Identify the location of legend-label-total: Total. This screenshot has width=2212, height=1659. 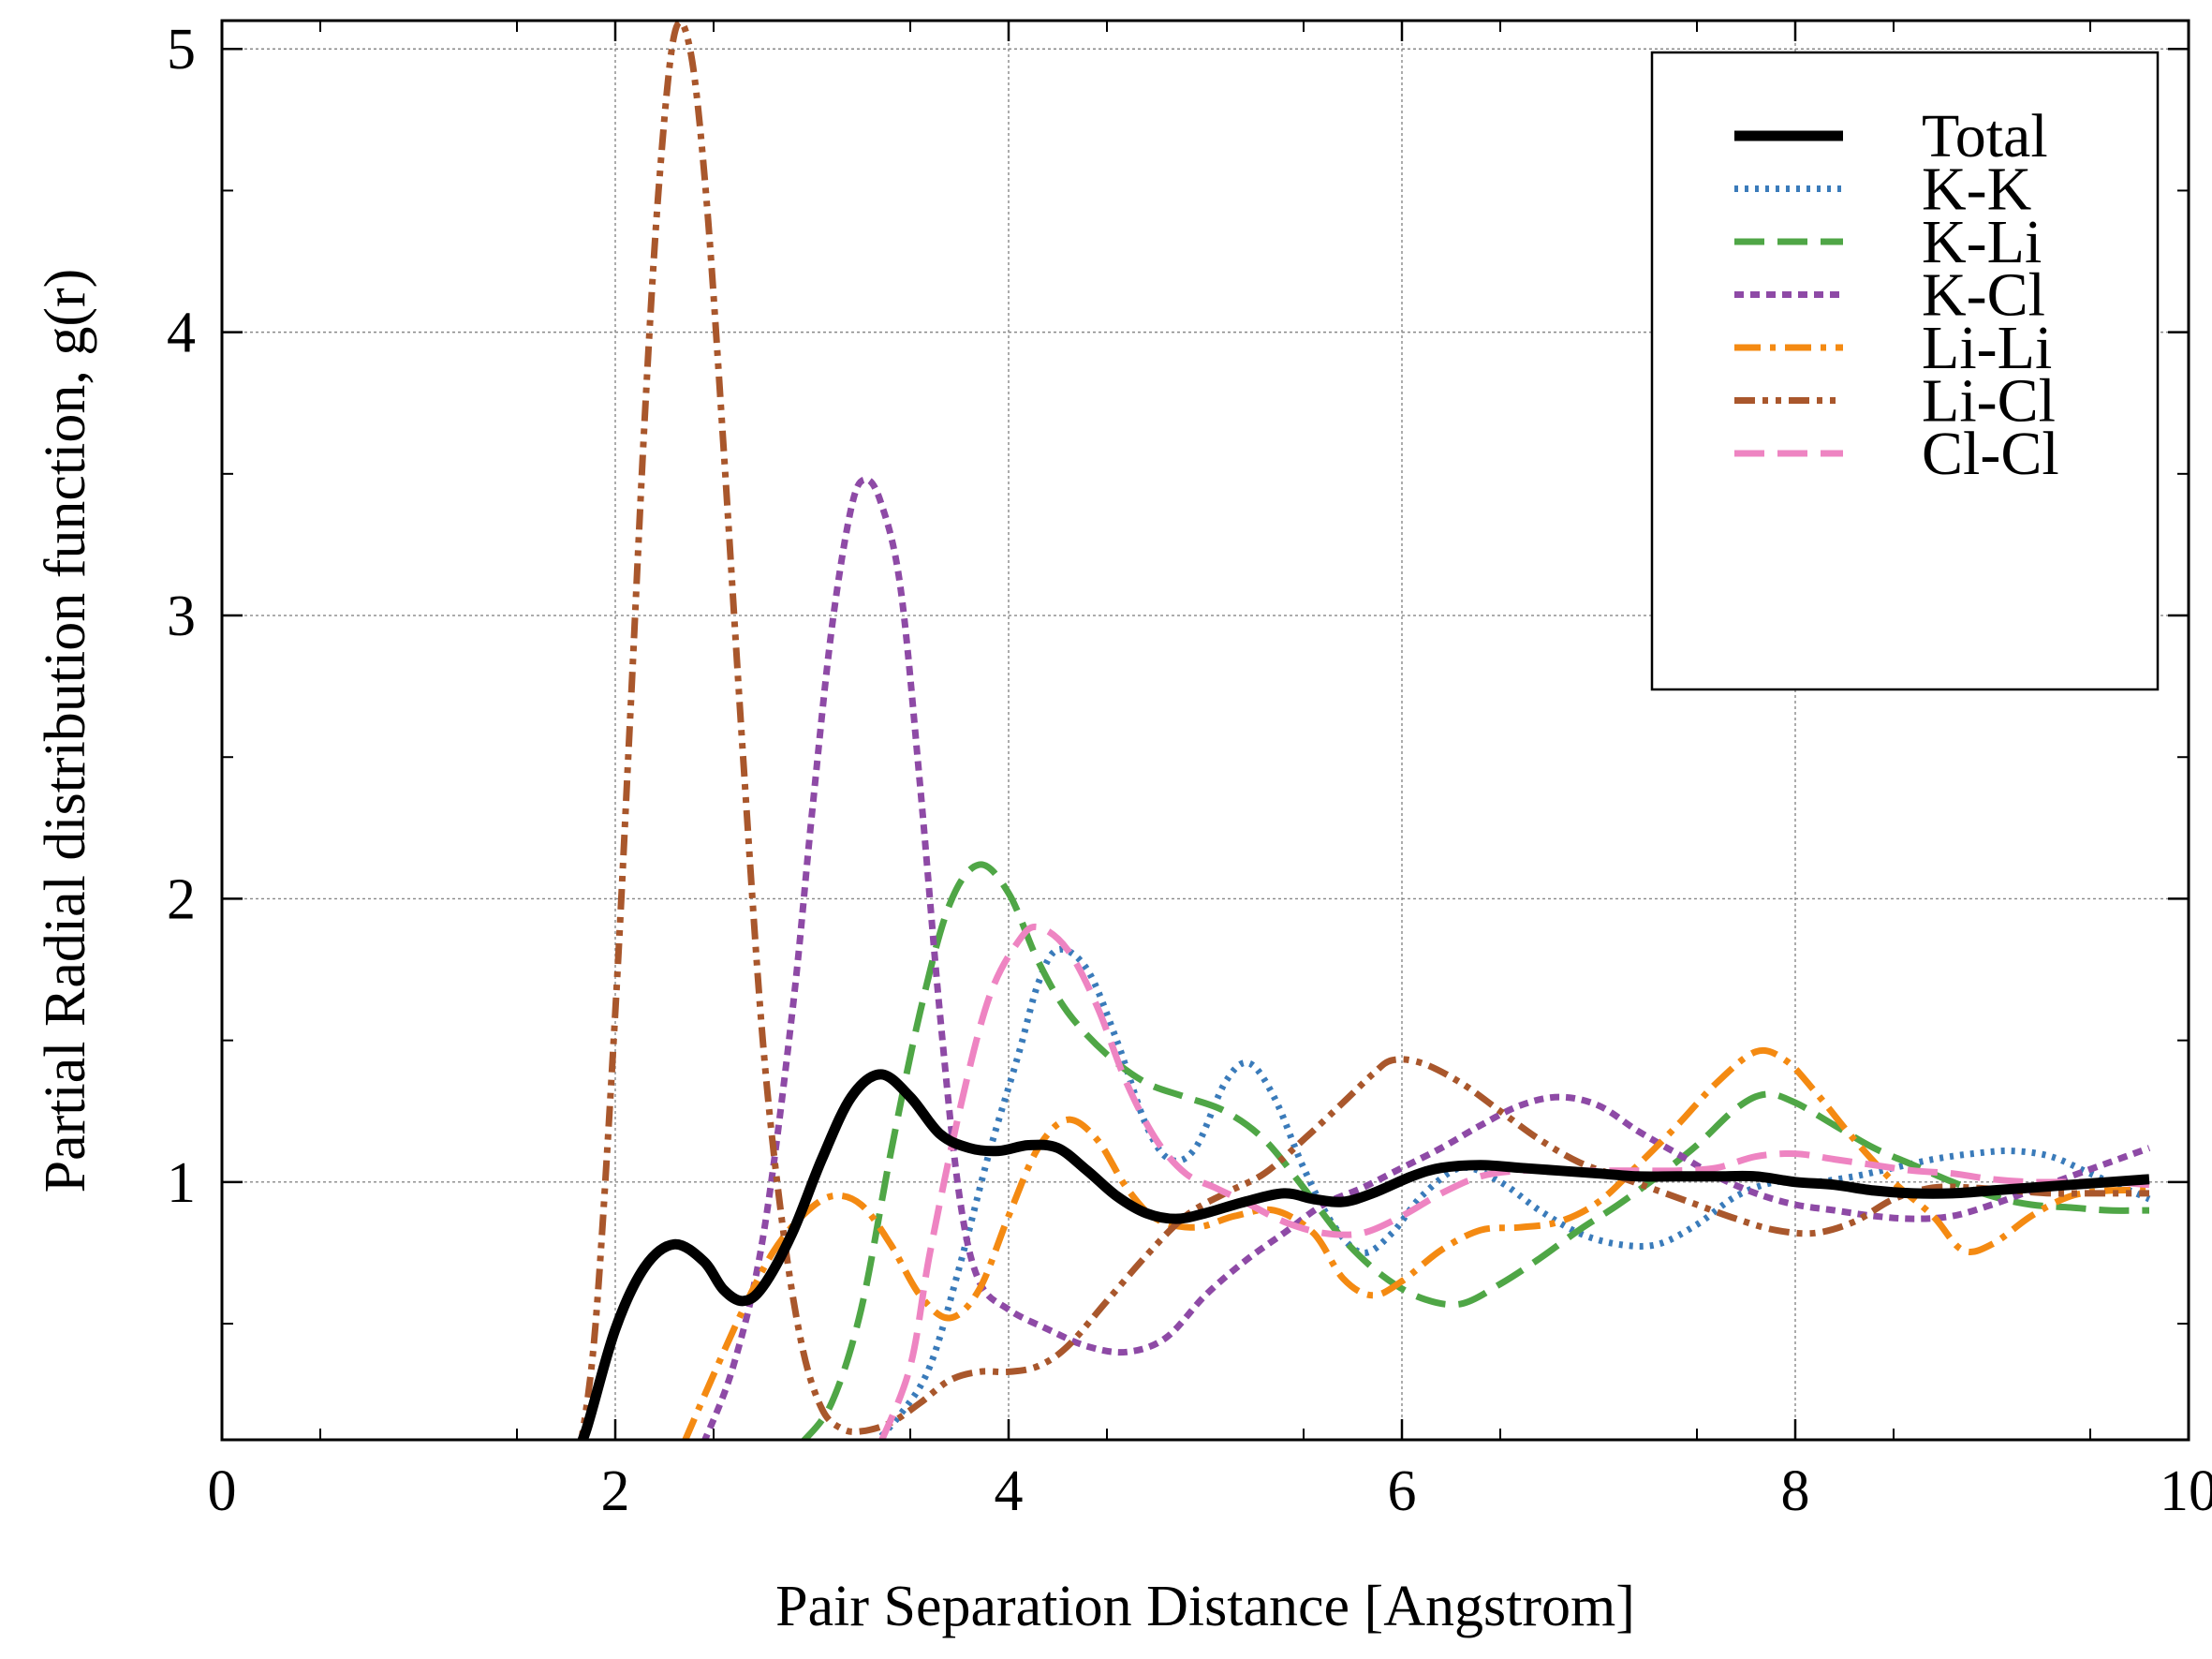
(1985, 136).